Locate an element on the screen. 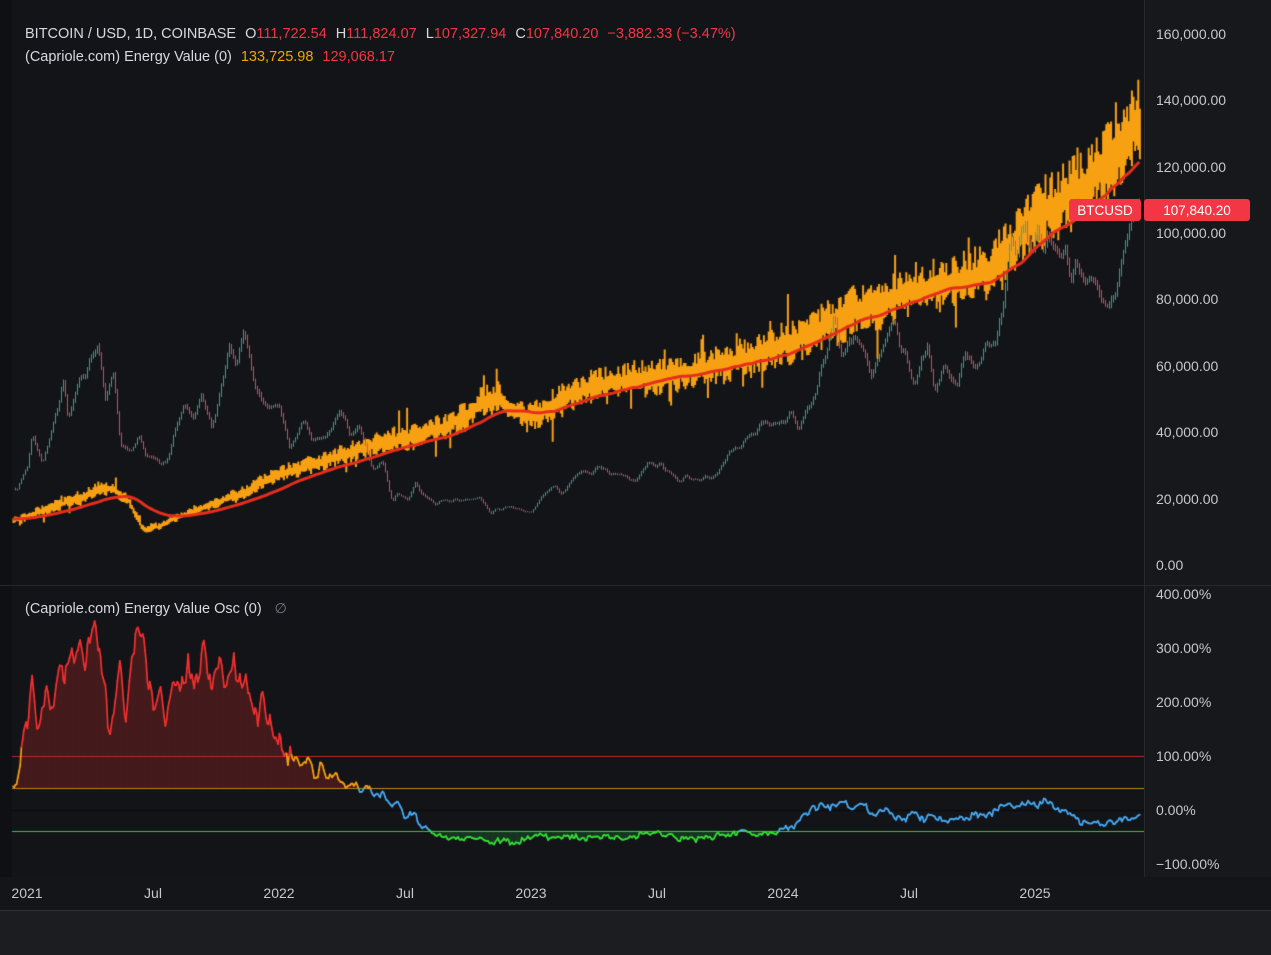 This screenshot has width=1271, height=955. time-axis-label: 2021 is located at coordinates (27, 893).